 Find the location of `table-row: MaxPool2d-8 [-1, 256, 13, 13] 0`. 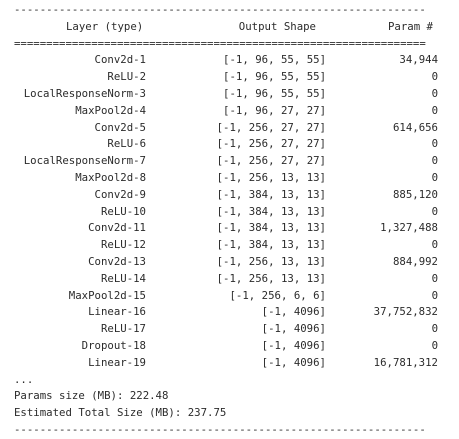

table-row: MaxPool2d-8 [-1, 256, 13, 13] 0 is located at coordinates (229, 178).